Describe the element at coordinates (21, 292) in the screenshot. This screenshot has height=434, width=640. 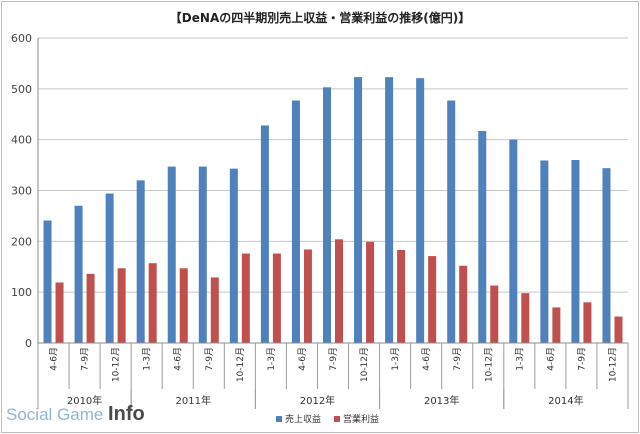
I see `y-tick-label: 100` at that location.